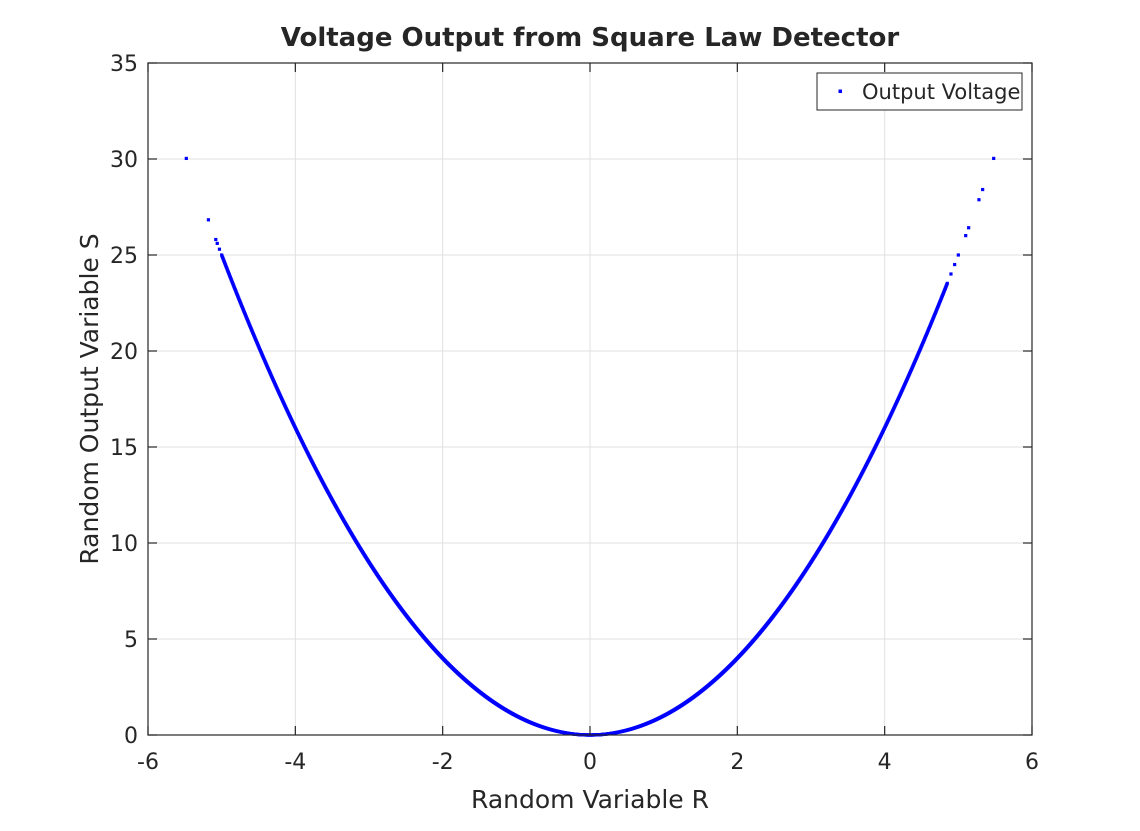  What do you see at coordinates (148, 762) in the screenshot?
I see `x-tick-label: -6` at bounding box center [148, 762].